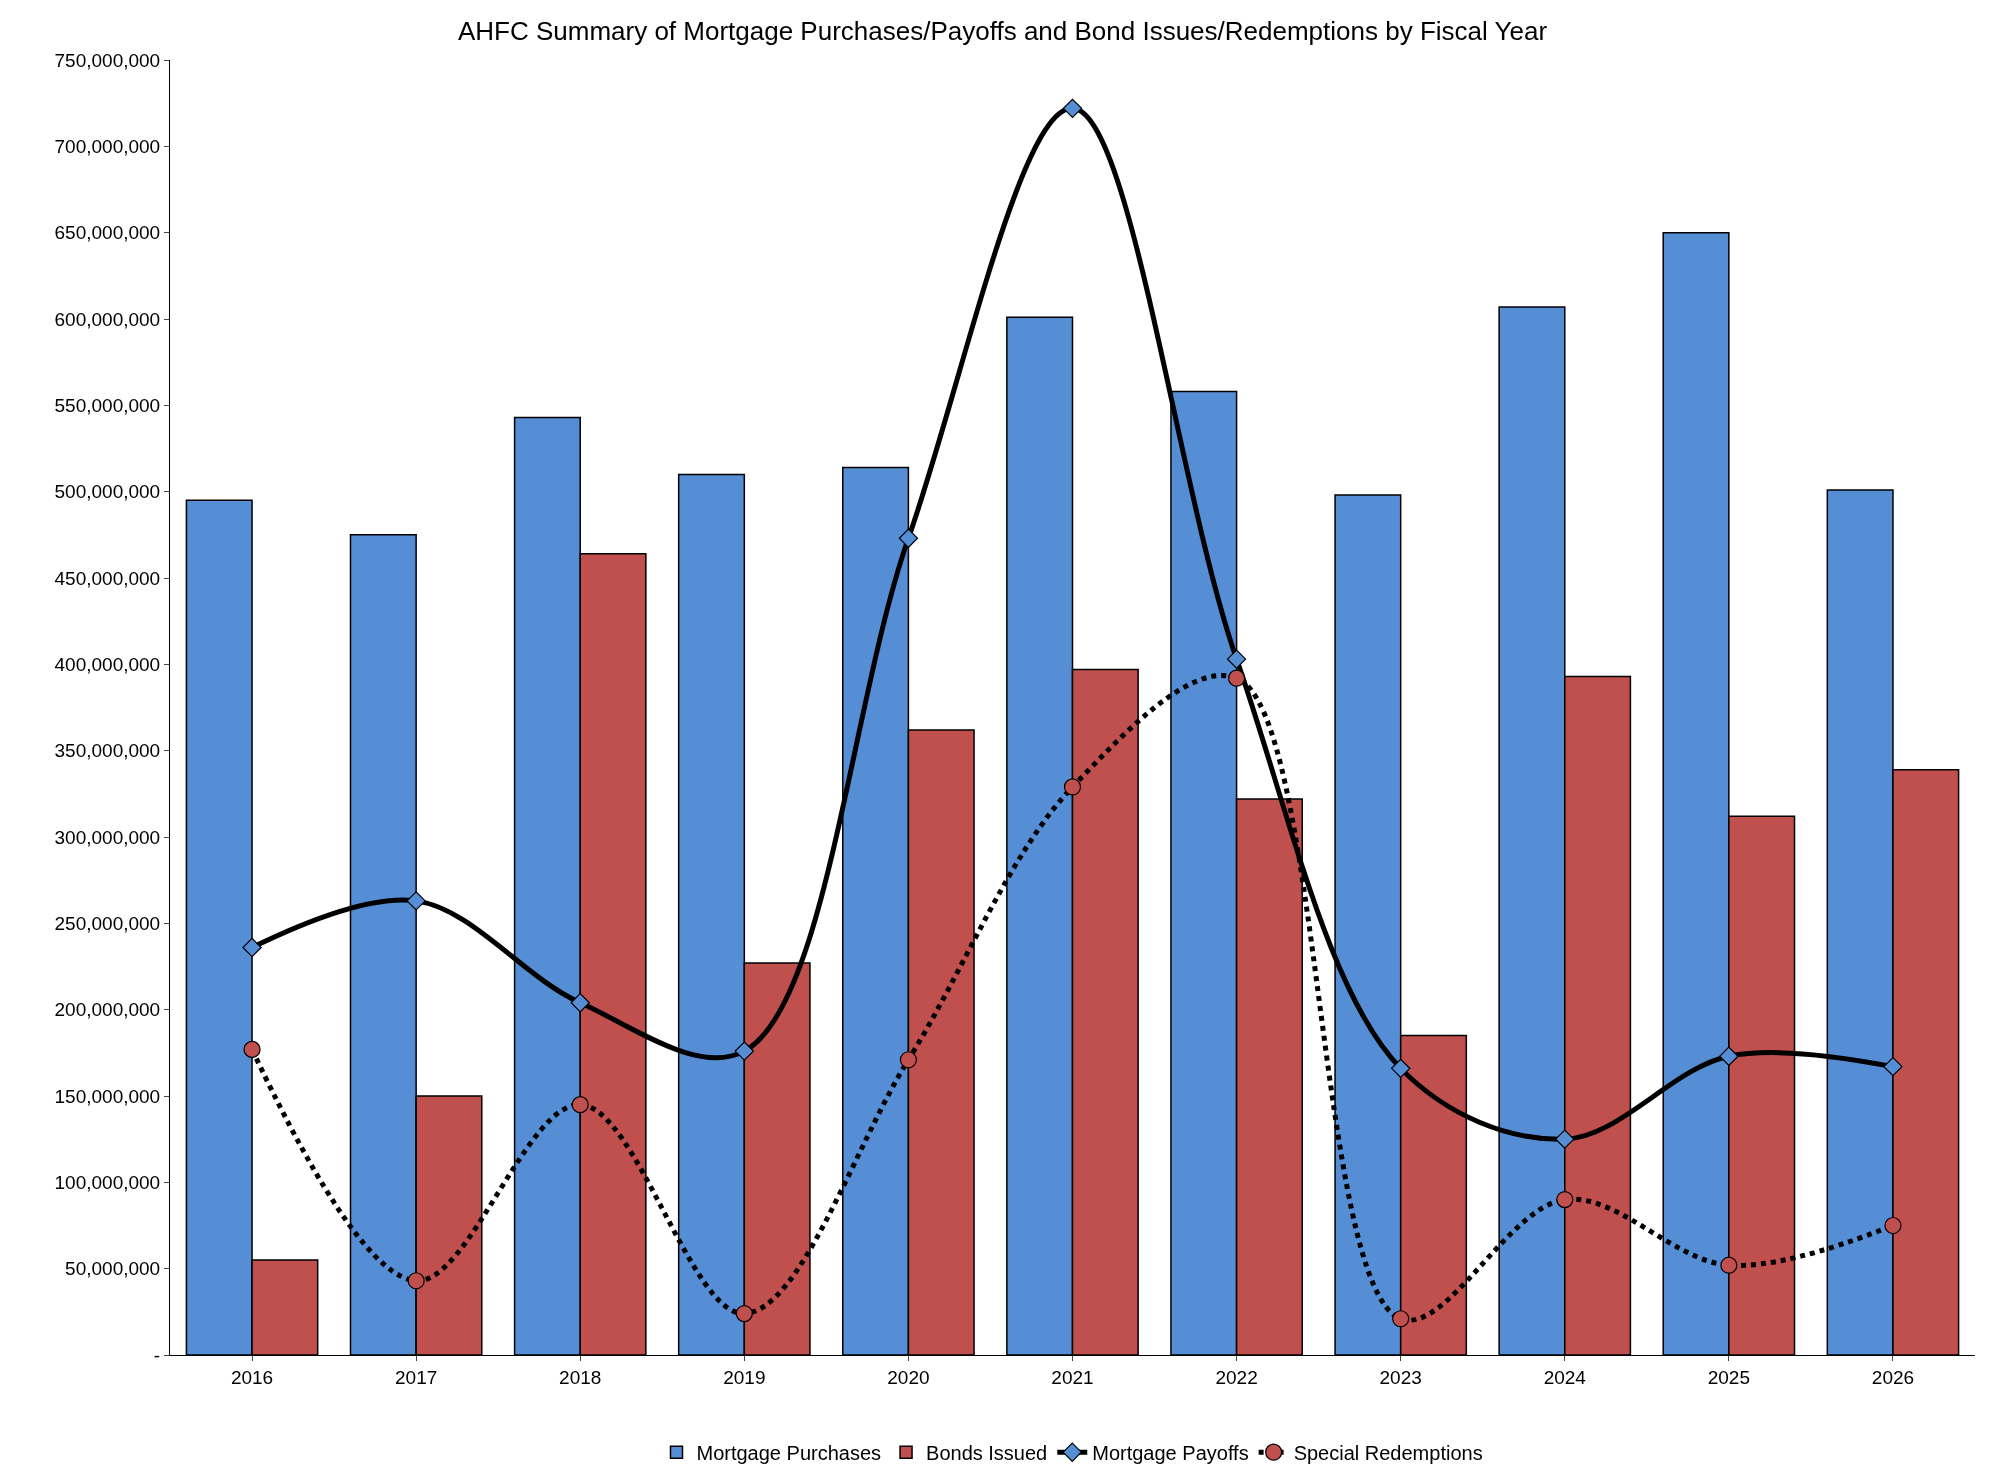 The width and height of the screenshot is (2005, 1484). I want to click on x-tick-label: 2021, so click(1072, 1377).